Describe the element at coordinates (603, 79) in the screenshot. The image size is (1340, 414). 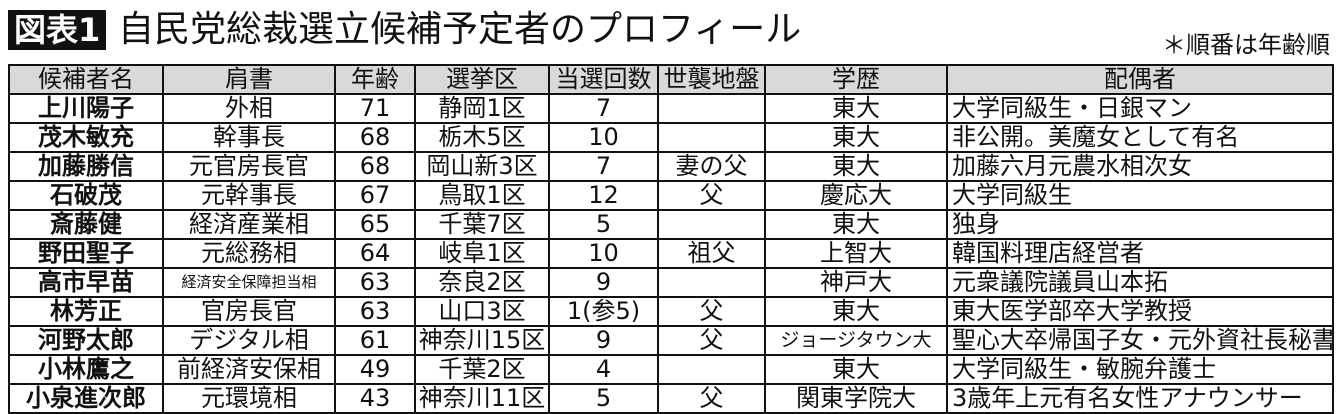
I see `column-header-wins: 当選回数` at that location.